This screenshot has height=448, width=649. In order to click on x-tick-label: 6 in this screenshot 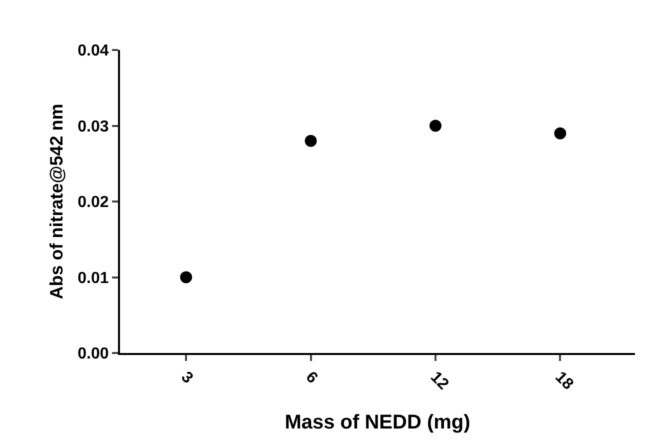, I will do `click(311, 378)`.